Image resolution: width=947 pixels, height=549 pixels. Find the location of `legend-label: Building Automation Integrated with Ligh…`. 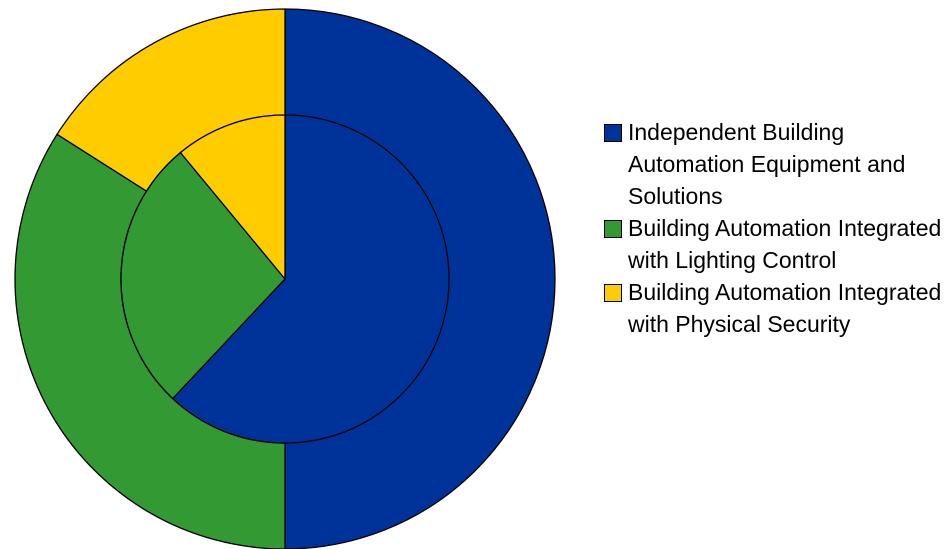

legend-label: Building Automation Integrated with Ligh… is located at coordinates (785, 244).